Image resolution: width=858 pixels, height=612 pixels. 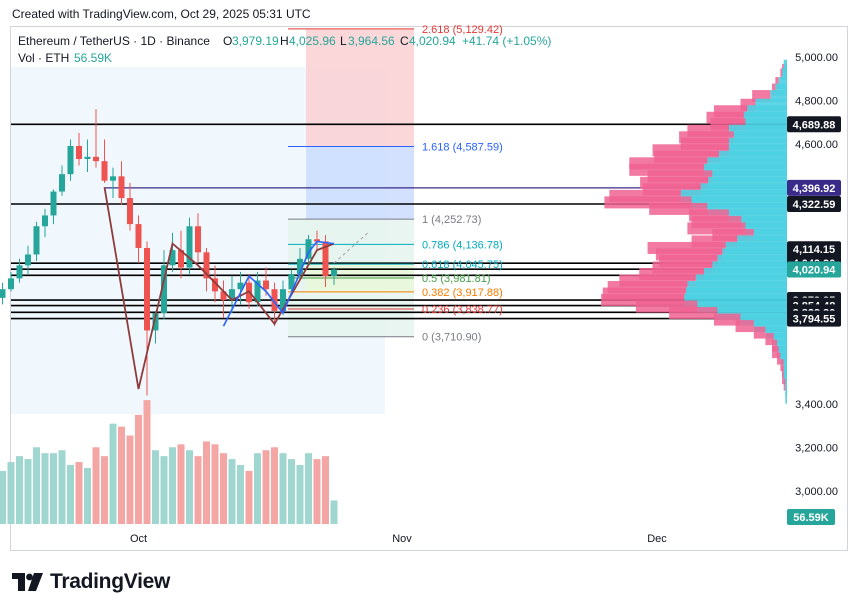 I want to click on fib-price: 4,252.73, so click(x=456, y=220).